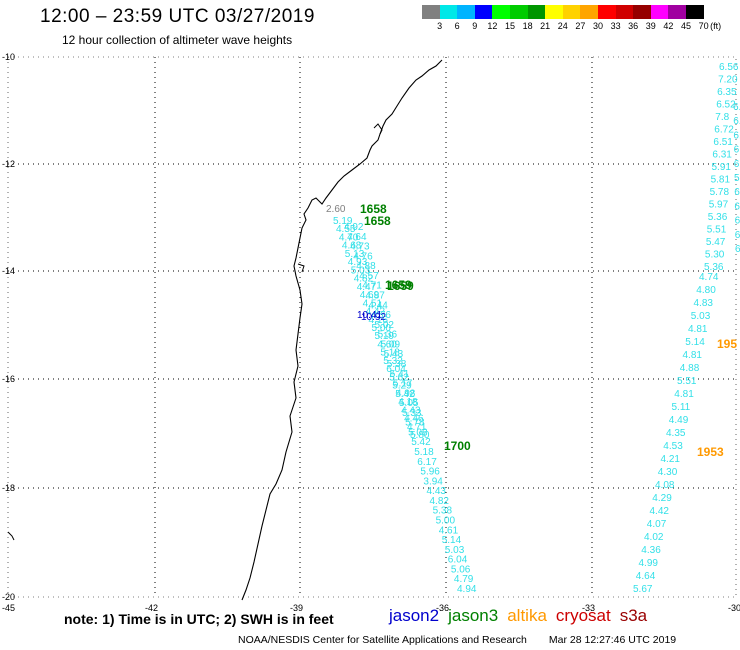 The width and height of the screenshot is (740, 650). What do you see at coordinates (668, 472) in the screenshot?
I see `wave-height-value: 4.30` at bounding box center [668, 472].